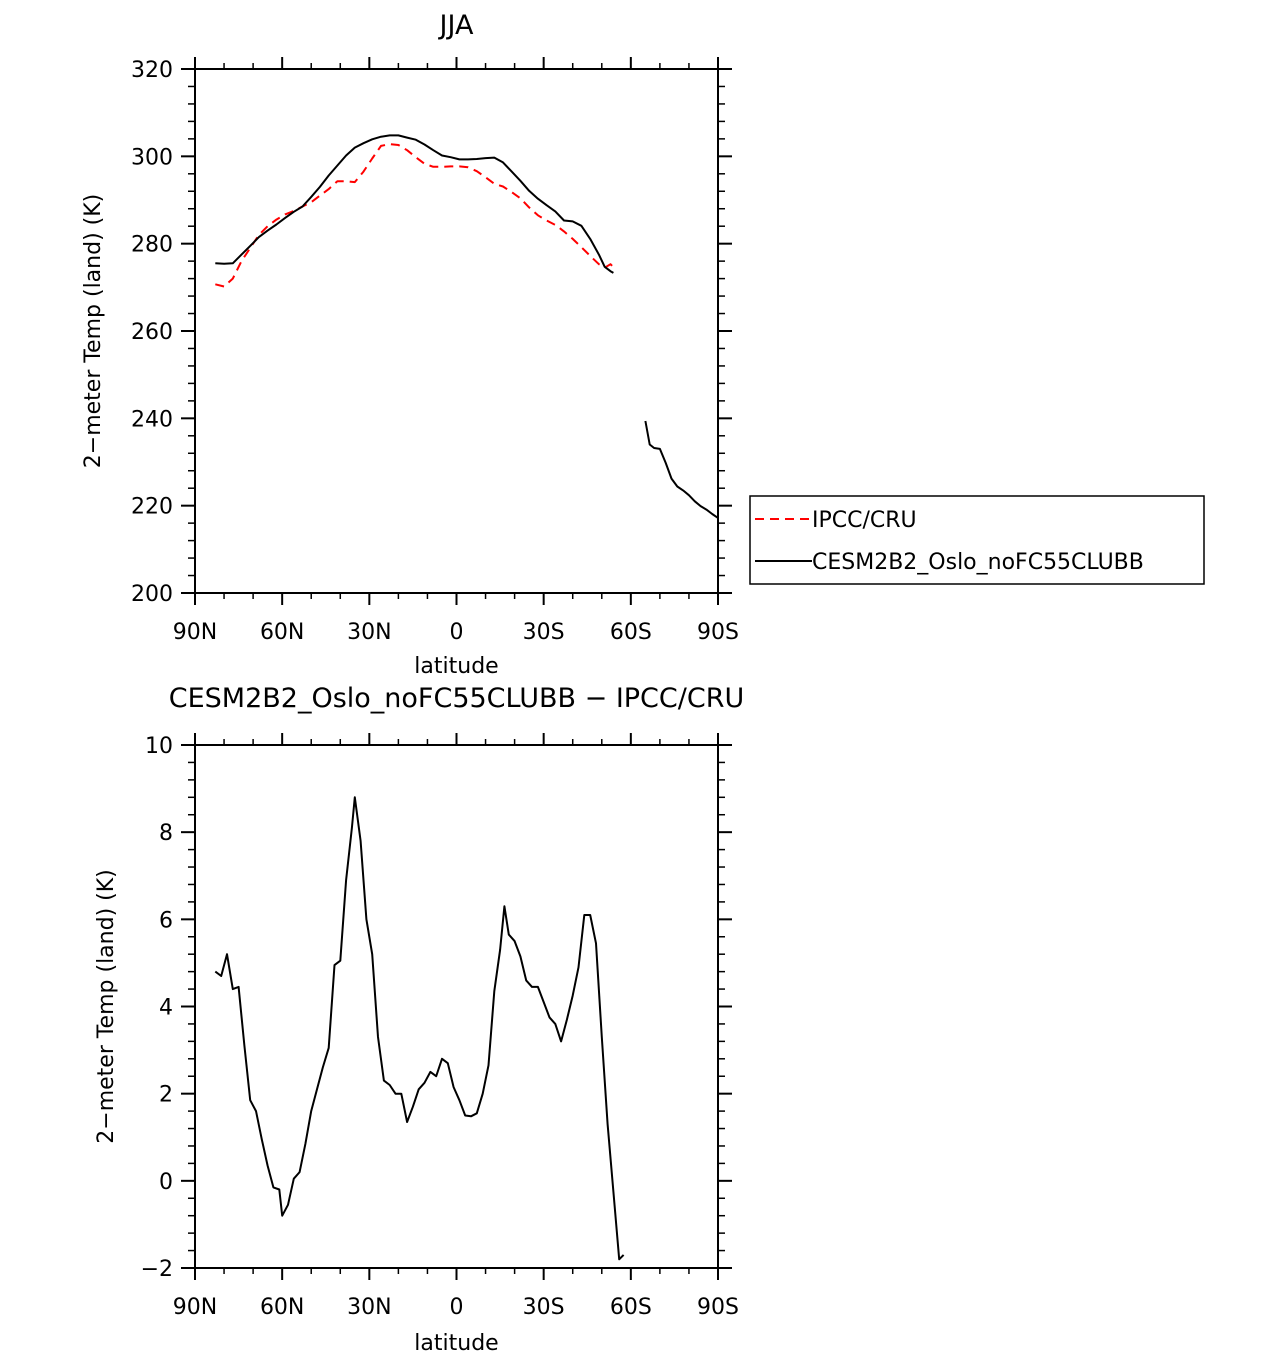 The height and width of the screenshot is (1357, 1285). I want to click on y-tick-label: 260, so click(152, 332).